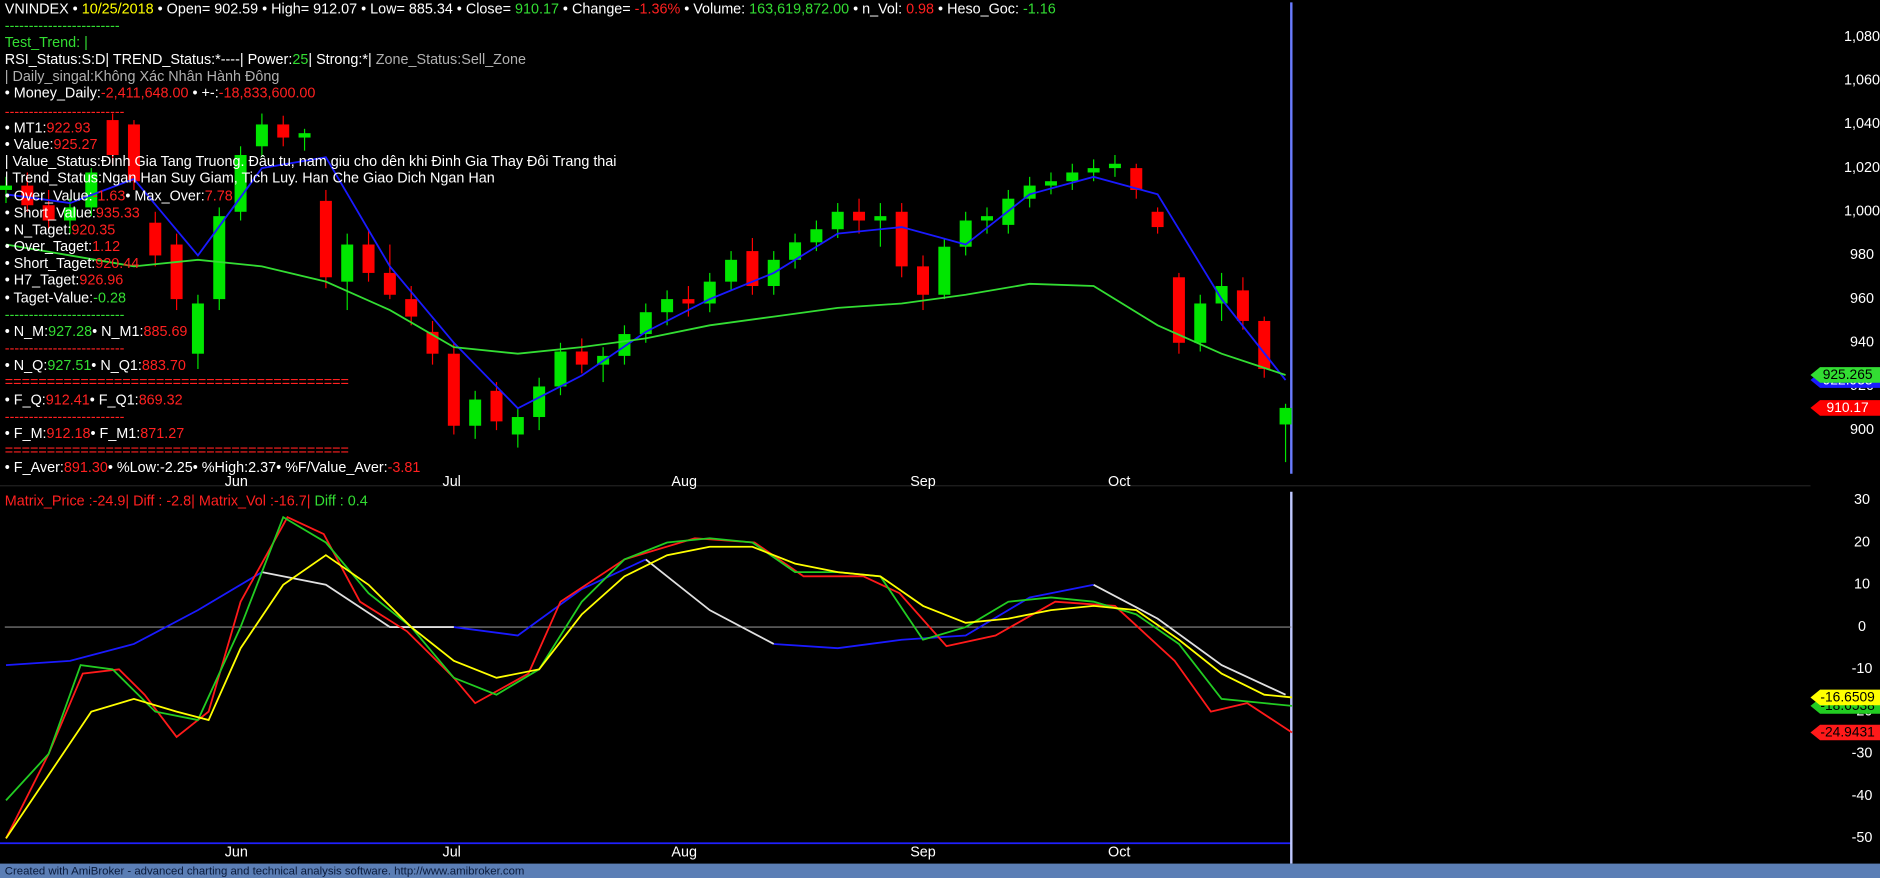  What do you see at coordinates (69, 366) in the screenshot?
I see `info-segment: 927.51` at bounding box center [69, 366].